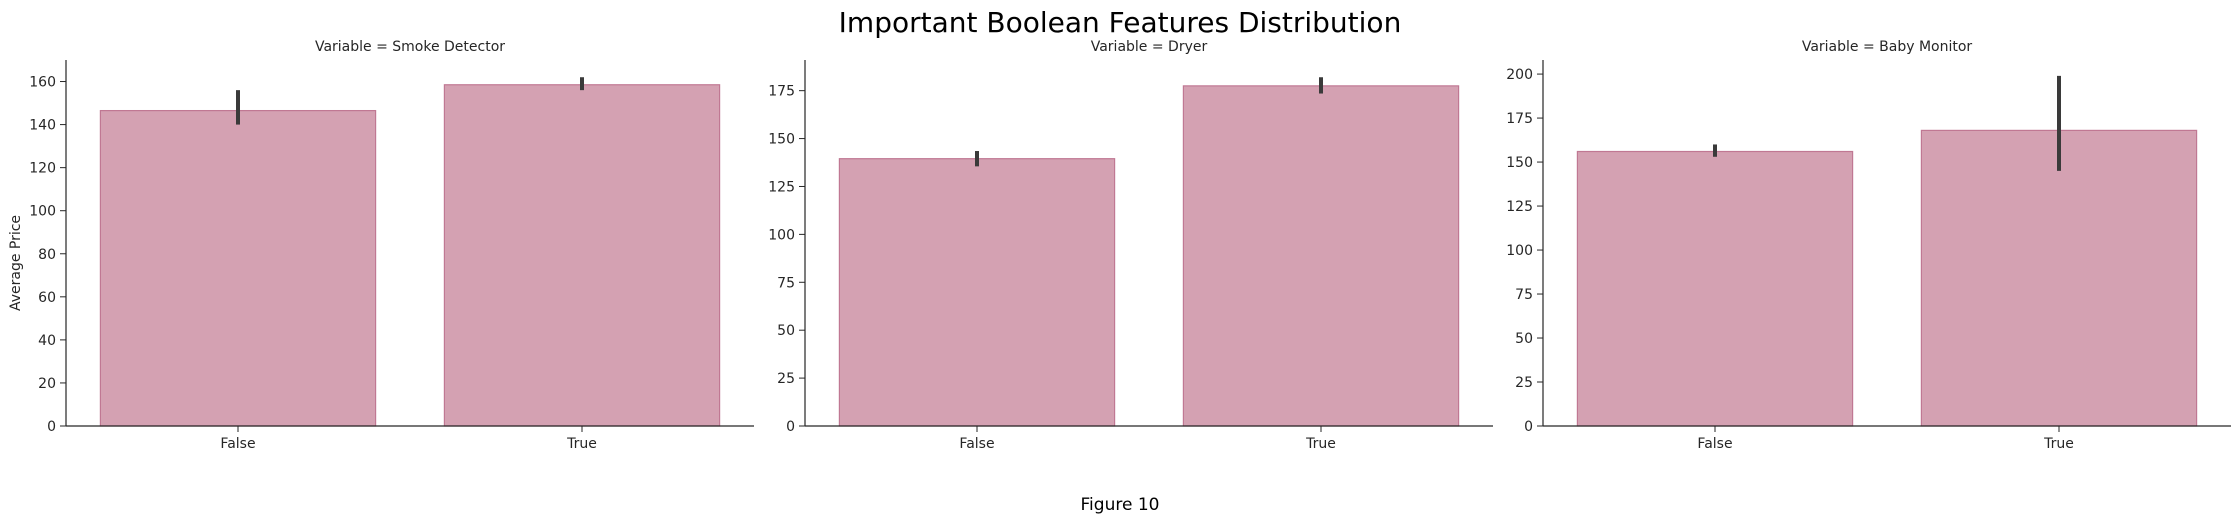 The image size is (2239, 523). I want to click on y-tick-label: 80, so click(47, 255).